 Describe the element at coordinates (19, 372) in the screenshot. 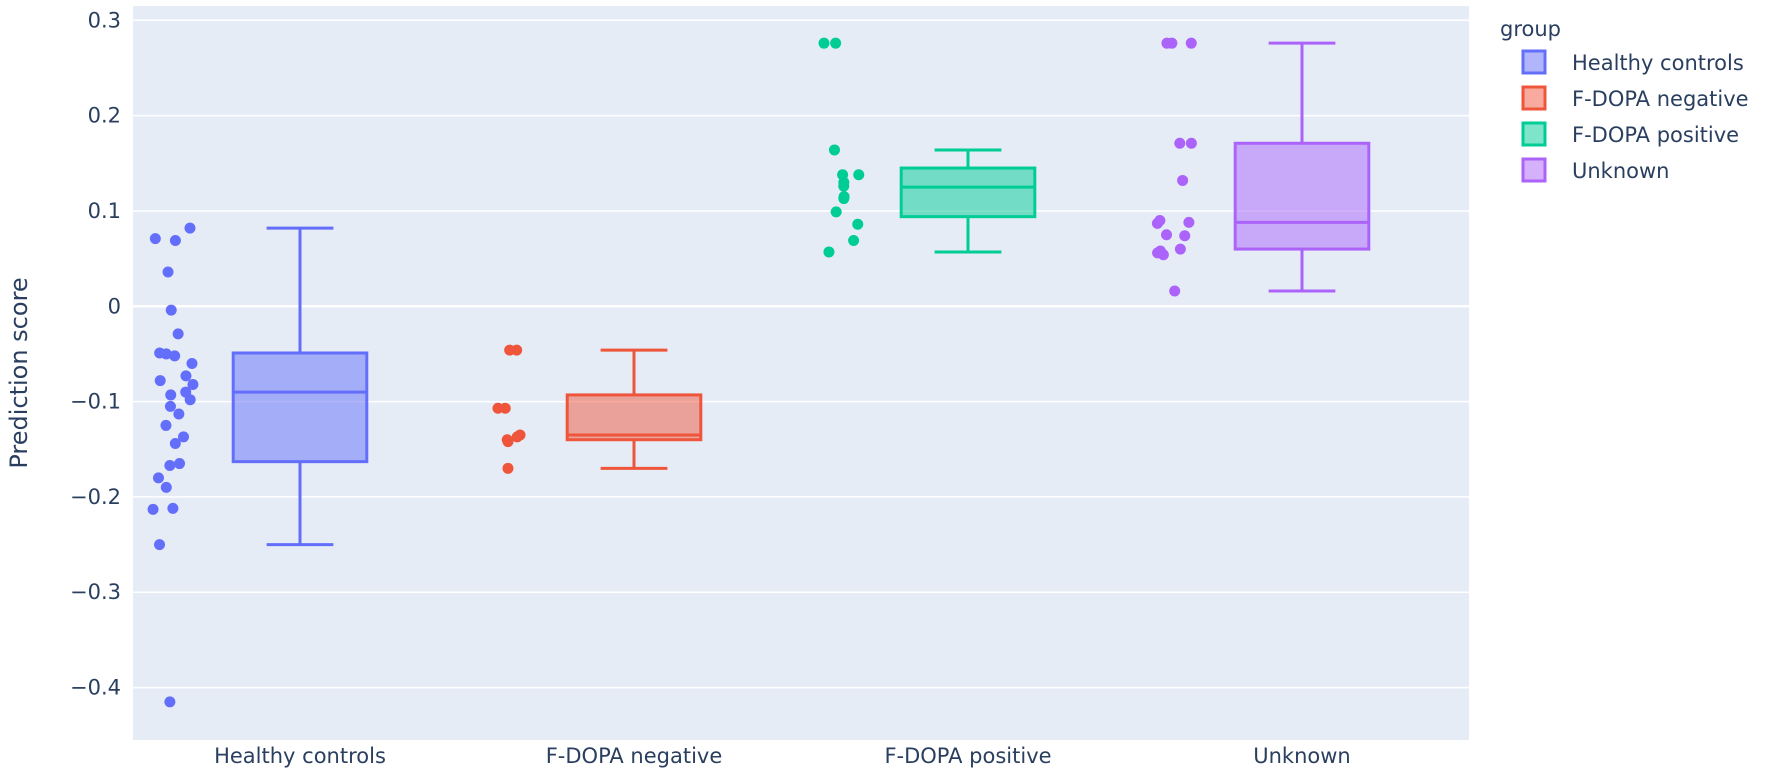

I see `y-axis-title: Prediction score` at that location.